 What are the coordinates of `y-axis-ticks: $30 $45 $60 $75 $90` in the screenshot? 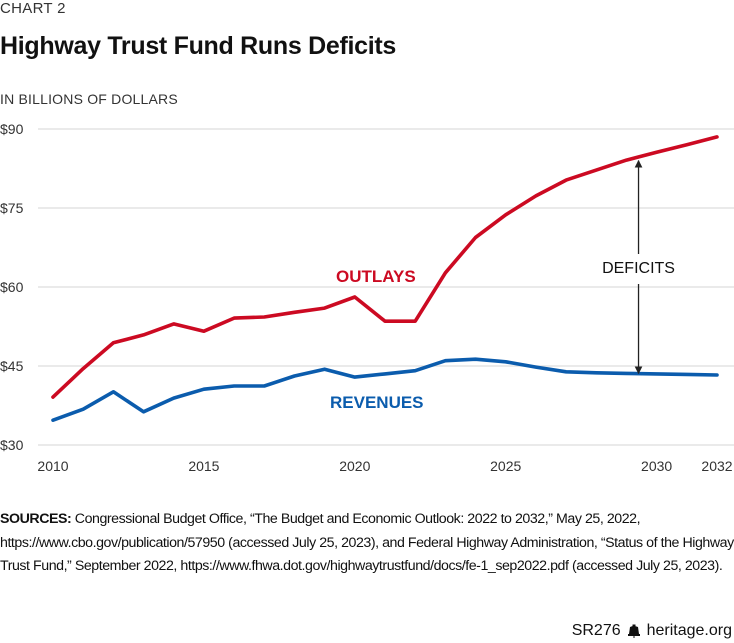 It's located at (12, 287).